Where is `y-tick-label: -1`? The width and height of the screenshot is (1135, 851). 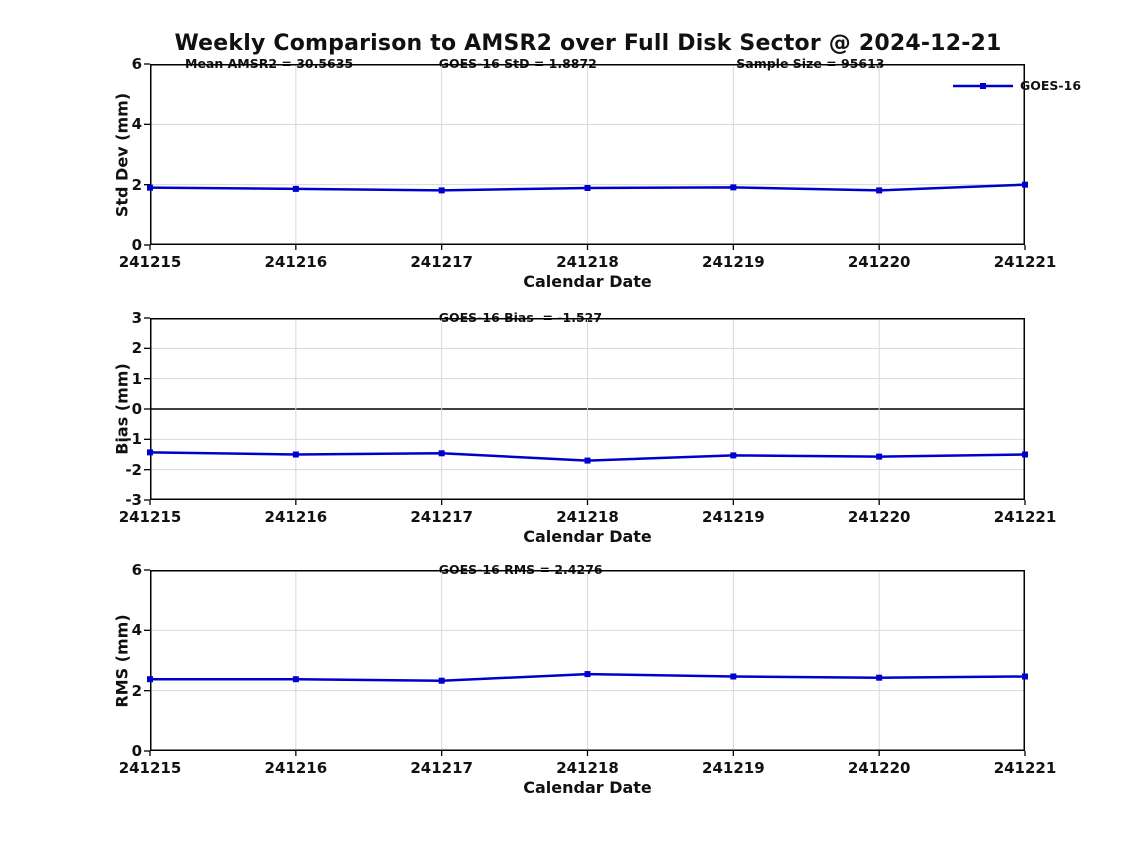 y-tick-label: -1 is located at coordinates (133, 439).